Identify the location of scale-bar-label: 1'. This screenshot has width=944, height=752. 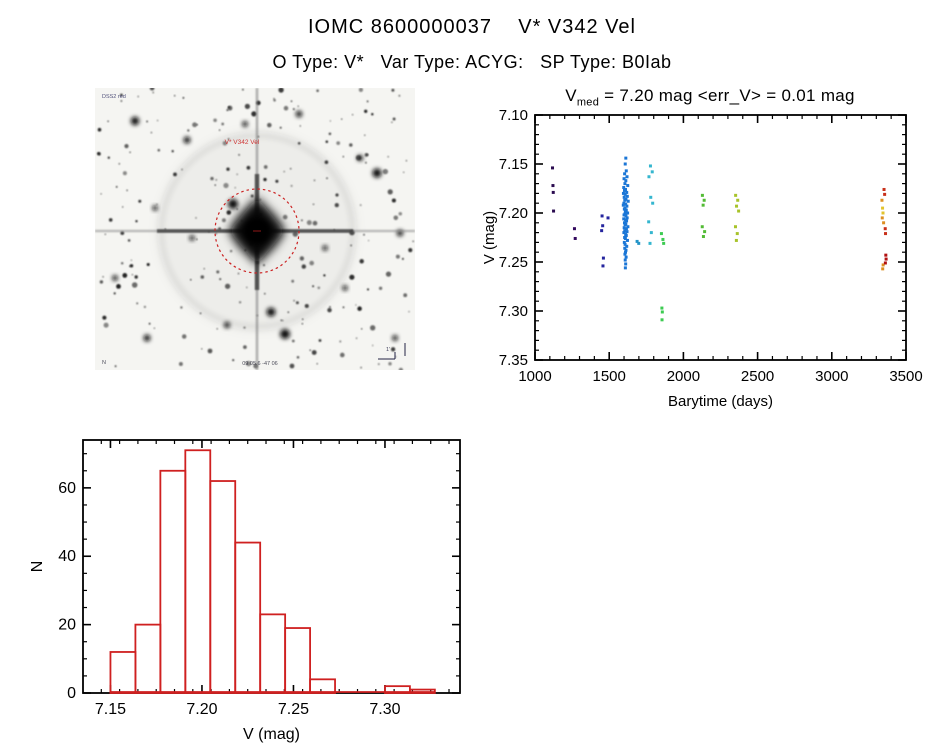
(388, 350).